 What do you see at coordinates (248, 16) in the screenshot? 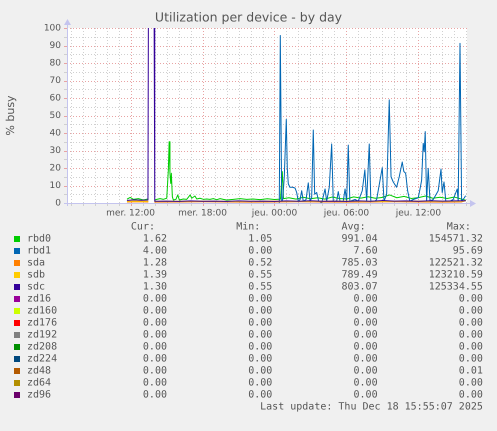
I see `chart-title: Utilization per device - by day` at bounding box center [248, 16].